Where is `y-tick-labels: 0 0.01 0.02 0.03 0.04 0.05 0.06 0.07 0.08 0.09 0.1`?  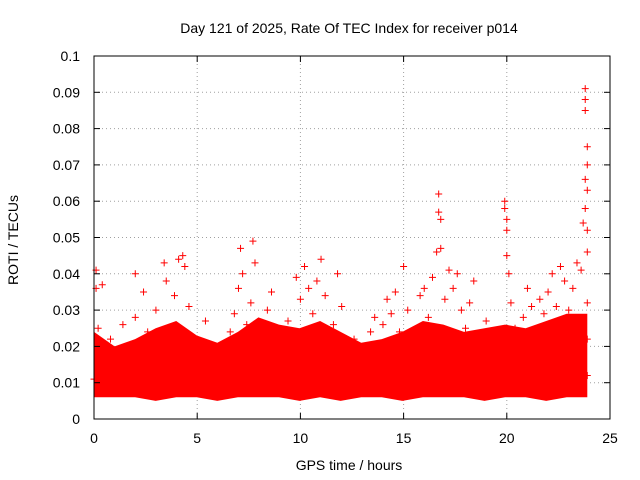 y-tick-labels: 0 0.01 0.02 0.03 0.04 0.05 0.06 0.07 0.08 0.09 0.1 is located at coordinates (66, 237).